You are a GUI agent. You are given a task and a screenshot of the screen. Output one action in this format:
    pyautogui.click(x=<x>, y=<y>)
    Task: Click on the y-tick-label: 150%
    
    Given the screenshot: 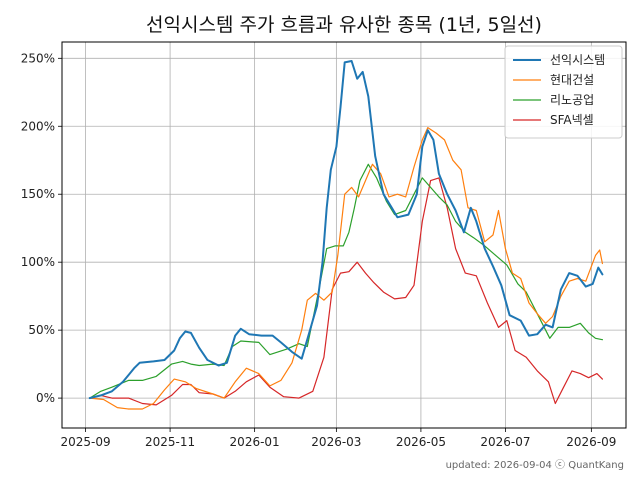 What is the action you would take?
    pyautogui.click(x=38, y=194)
    